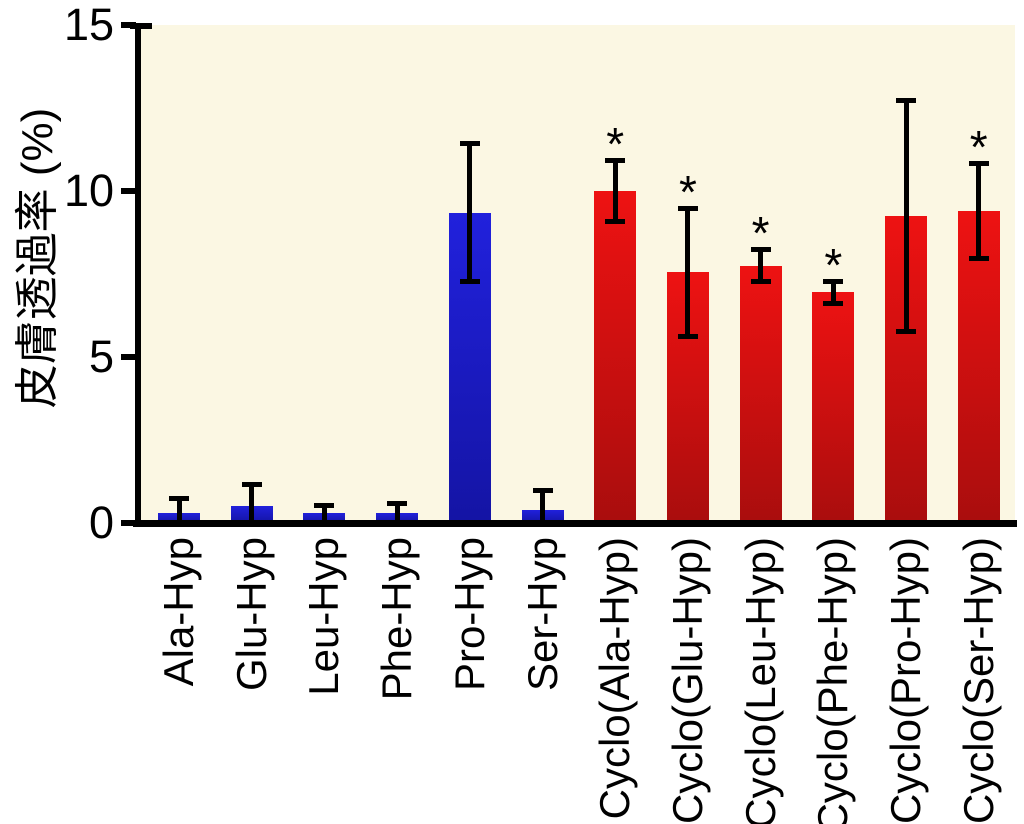 The image size is (1024, 824). What do you see at coordinates (978, 366) in the screenshot?
I see `bar-Cyclo(Ser-Hyp)` at bounding box center [978, 366].